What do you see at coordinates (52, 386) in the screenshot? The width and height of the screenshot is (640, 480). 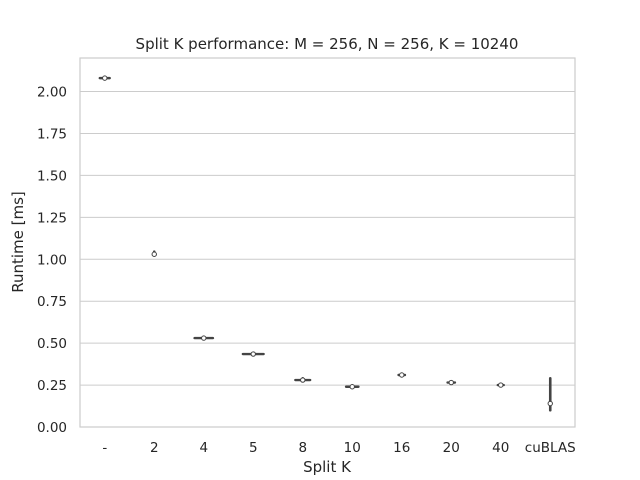 I see `y-tick-label: 0.25` at bounding box center [52, 386].